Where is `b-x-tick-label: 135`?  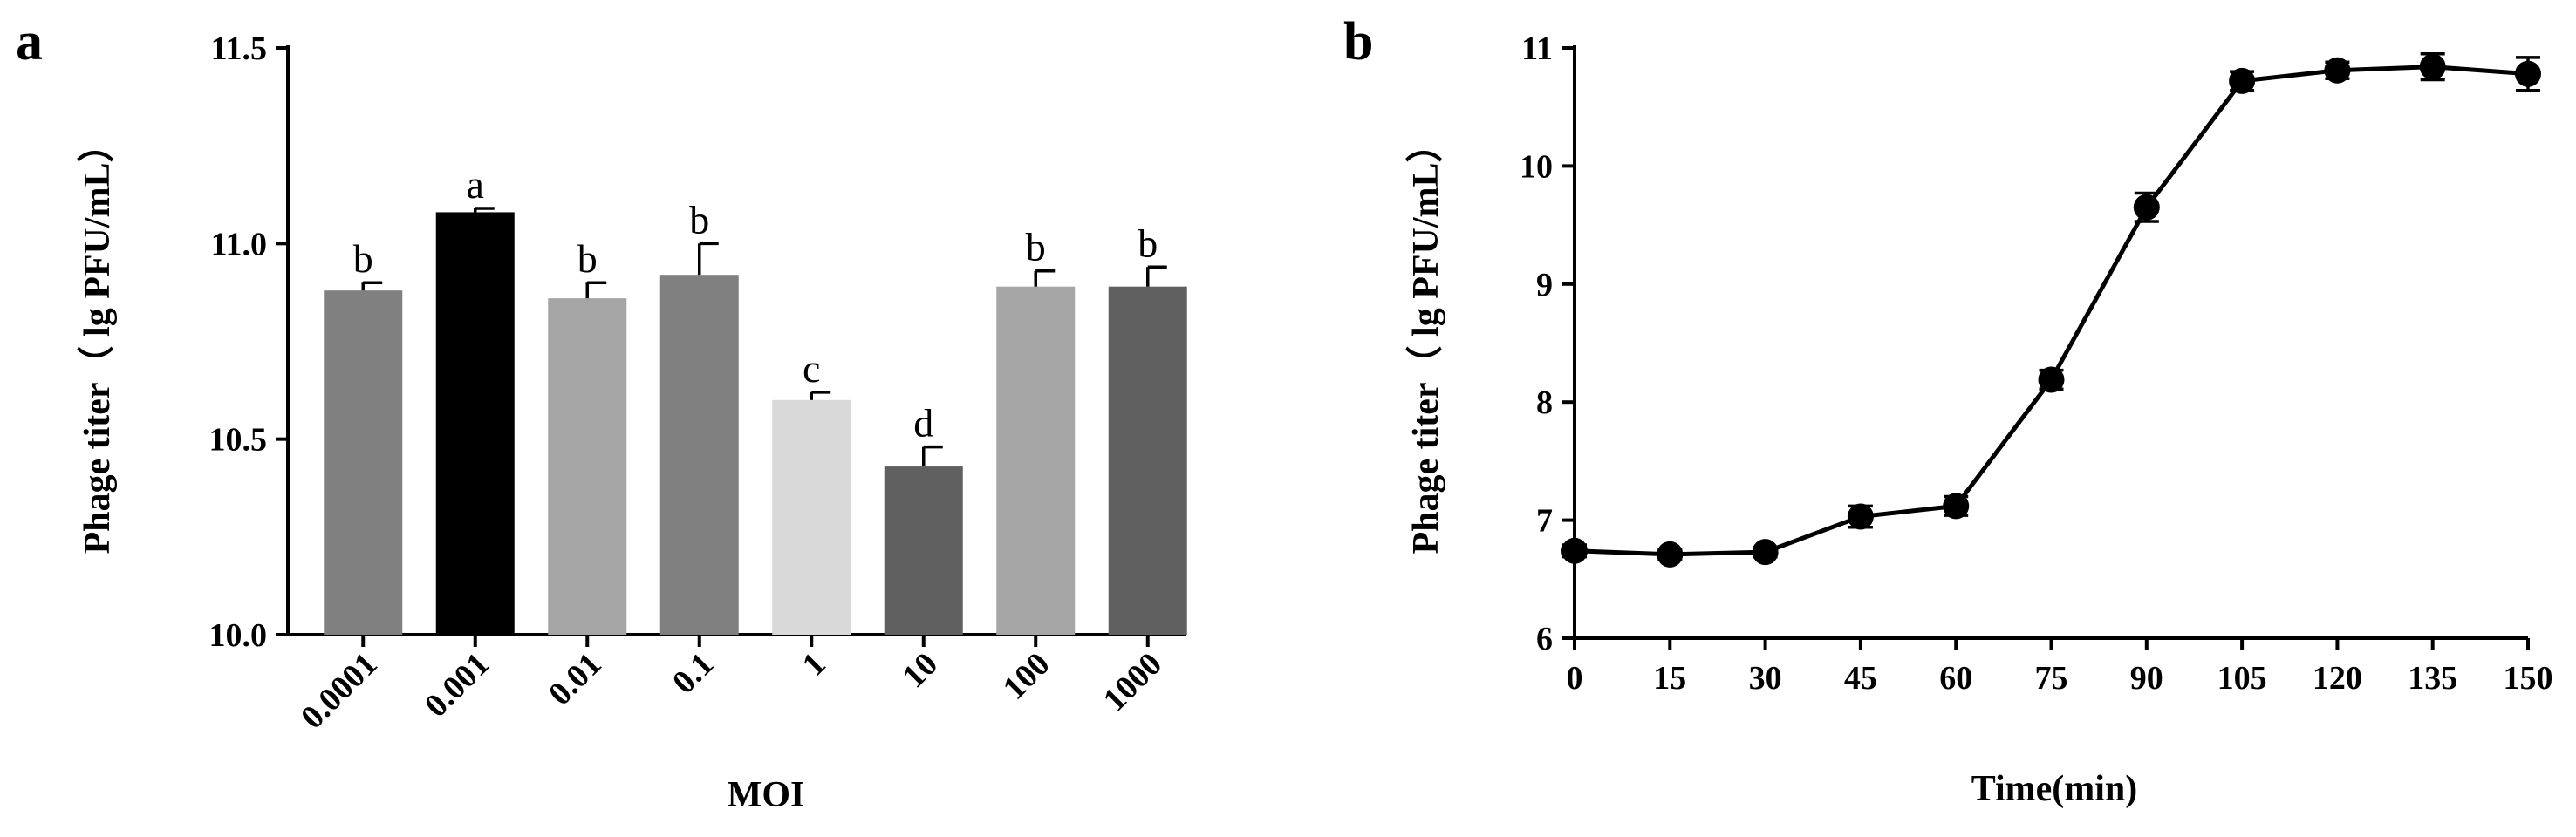 b-x-tick-label: 135 is located at coordinates (2432, 678).